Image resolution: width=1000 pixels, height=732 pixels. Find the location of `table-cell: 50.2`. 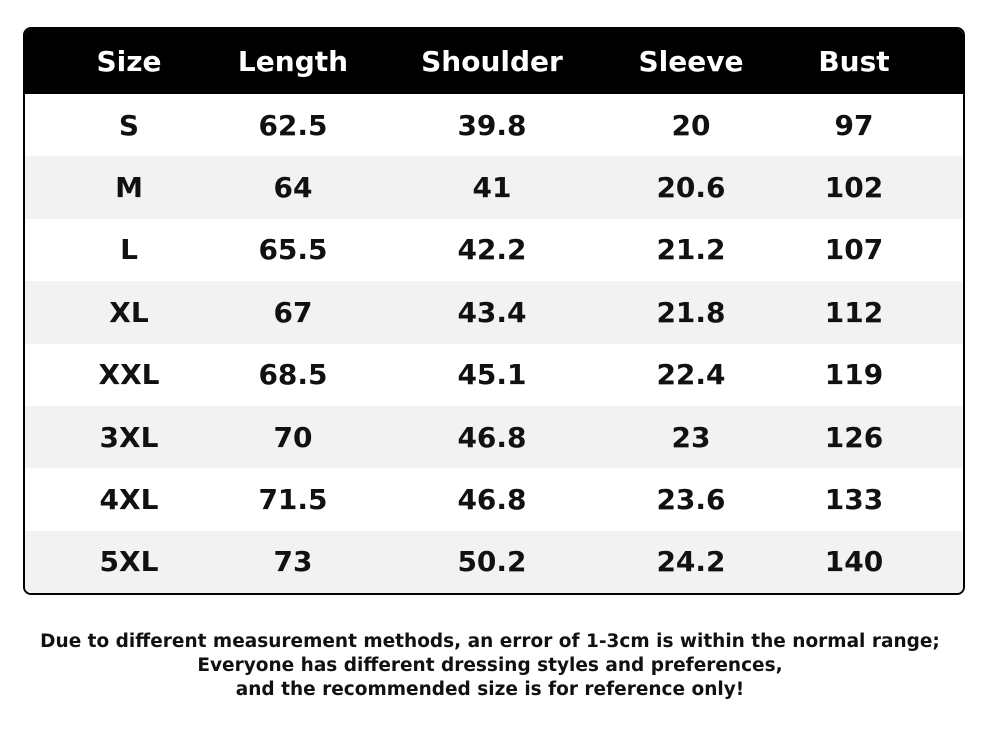

table-cell: 50.2 is located at coordinates (492, 562).